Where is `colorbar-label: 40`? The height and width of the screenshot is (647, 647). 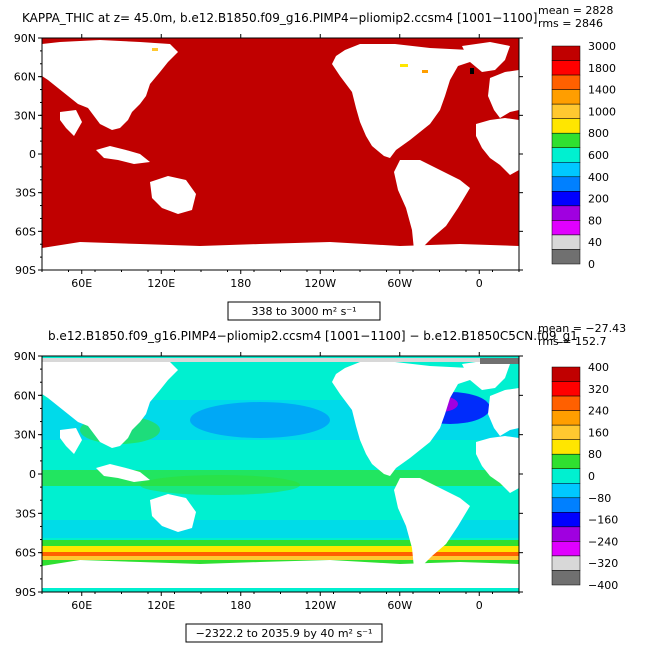 colorbar-label: 40 is located at coordinates (595, 242).